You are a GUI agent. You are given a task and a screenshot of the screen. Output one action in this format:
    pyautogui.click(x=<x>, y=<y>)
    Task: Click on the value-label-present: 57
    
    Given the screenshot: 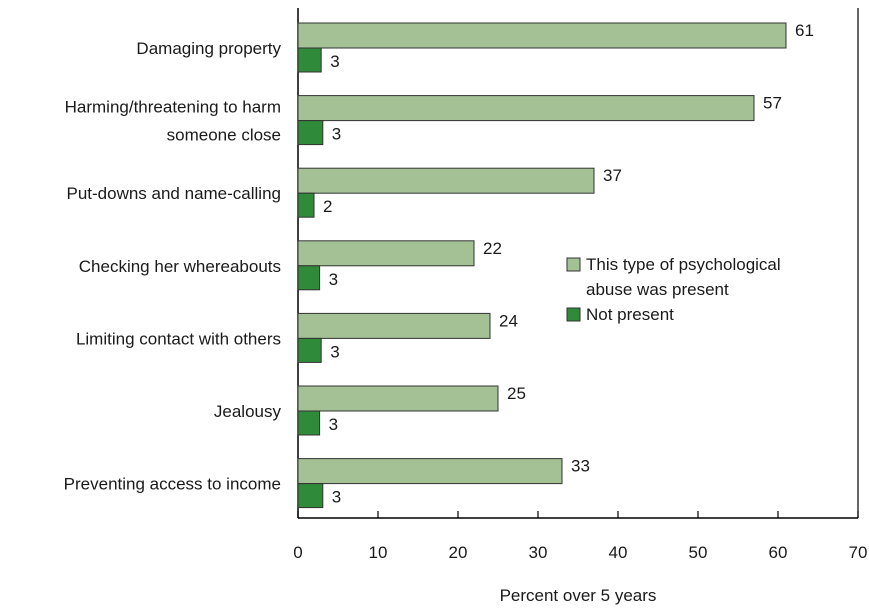 What is the action you would take?
    pyautogui.click(x=772, y=103)
    